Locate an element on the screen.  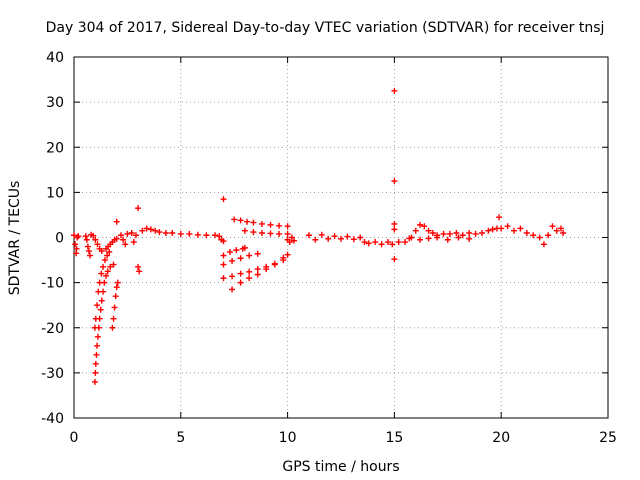
y-tick-label: -20 is located at coordinates (52, 329).